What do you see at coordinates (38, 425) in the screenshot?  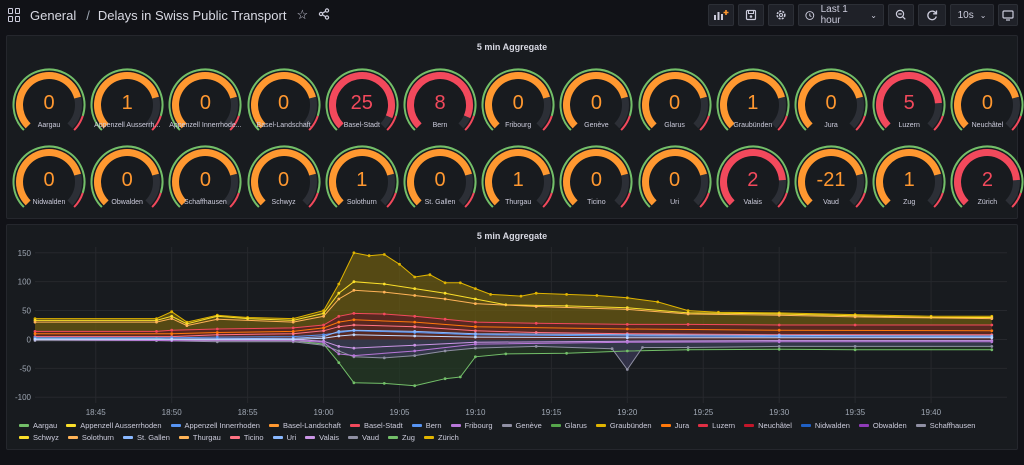 I see `legend-item: Aargau` at bounding box center [38, 425].